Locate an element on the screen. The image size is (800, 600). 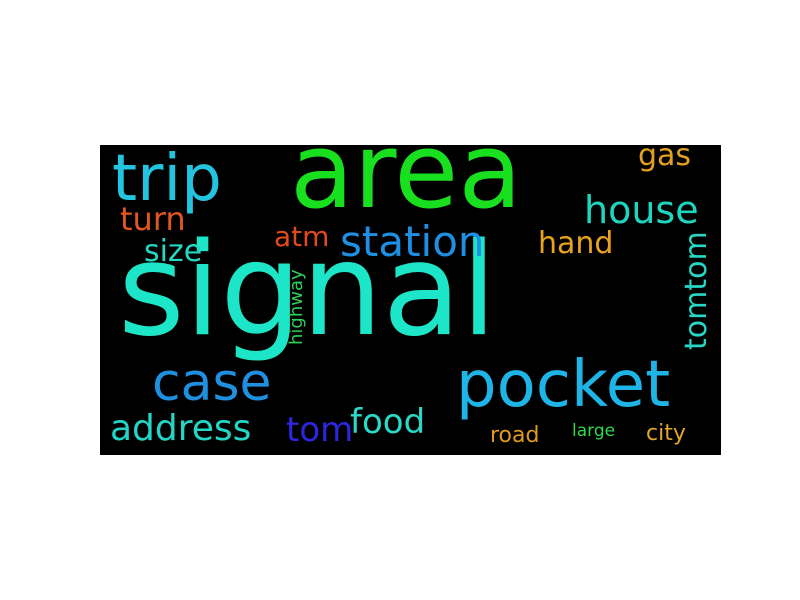
word-road: road is located at coordinates (515, 435).